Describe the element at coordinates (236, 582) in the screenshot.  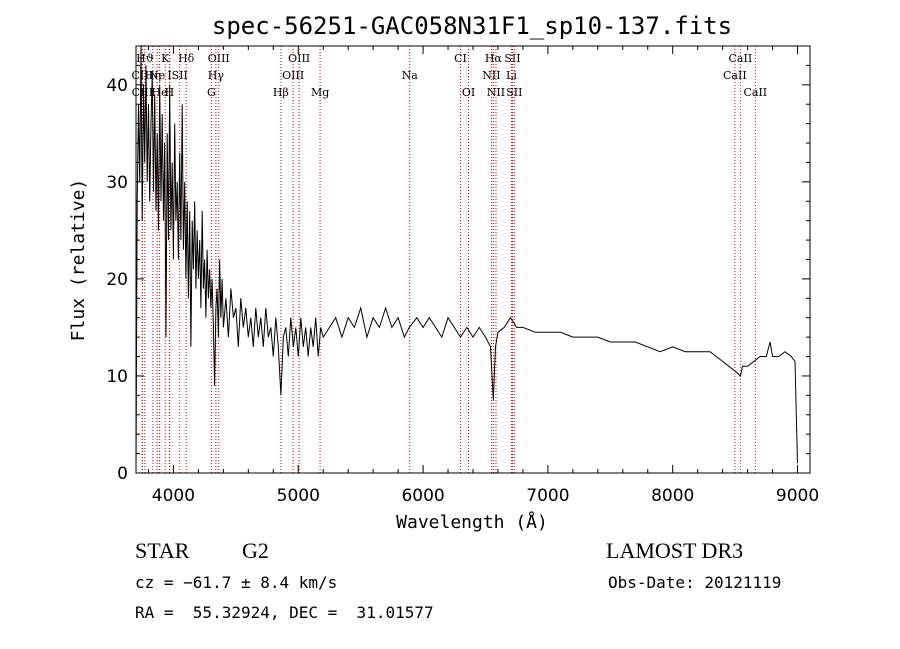
I see `redshift-value: cz = −61.7 ± 8.4 km/s` at that location.